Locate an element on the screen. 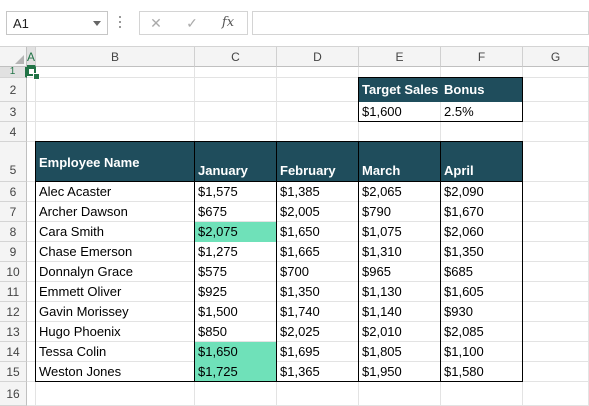 The image size is (589, 406). sales-value-cell: $1,725 is located at coordinates (236, 372).